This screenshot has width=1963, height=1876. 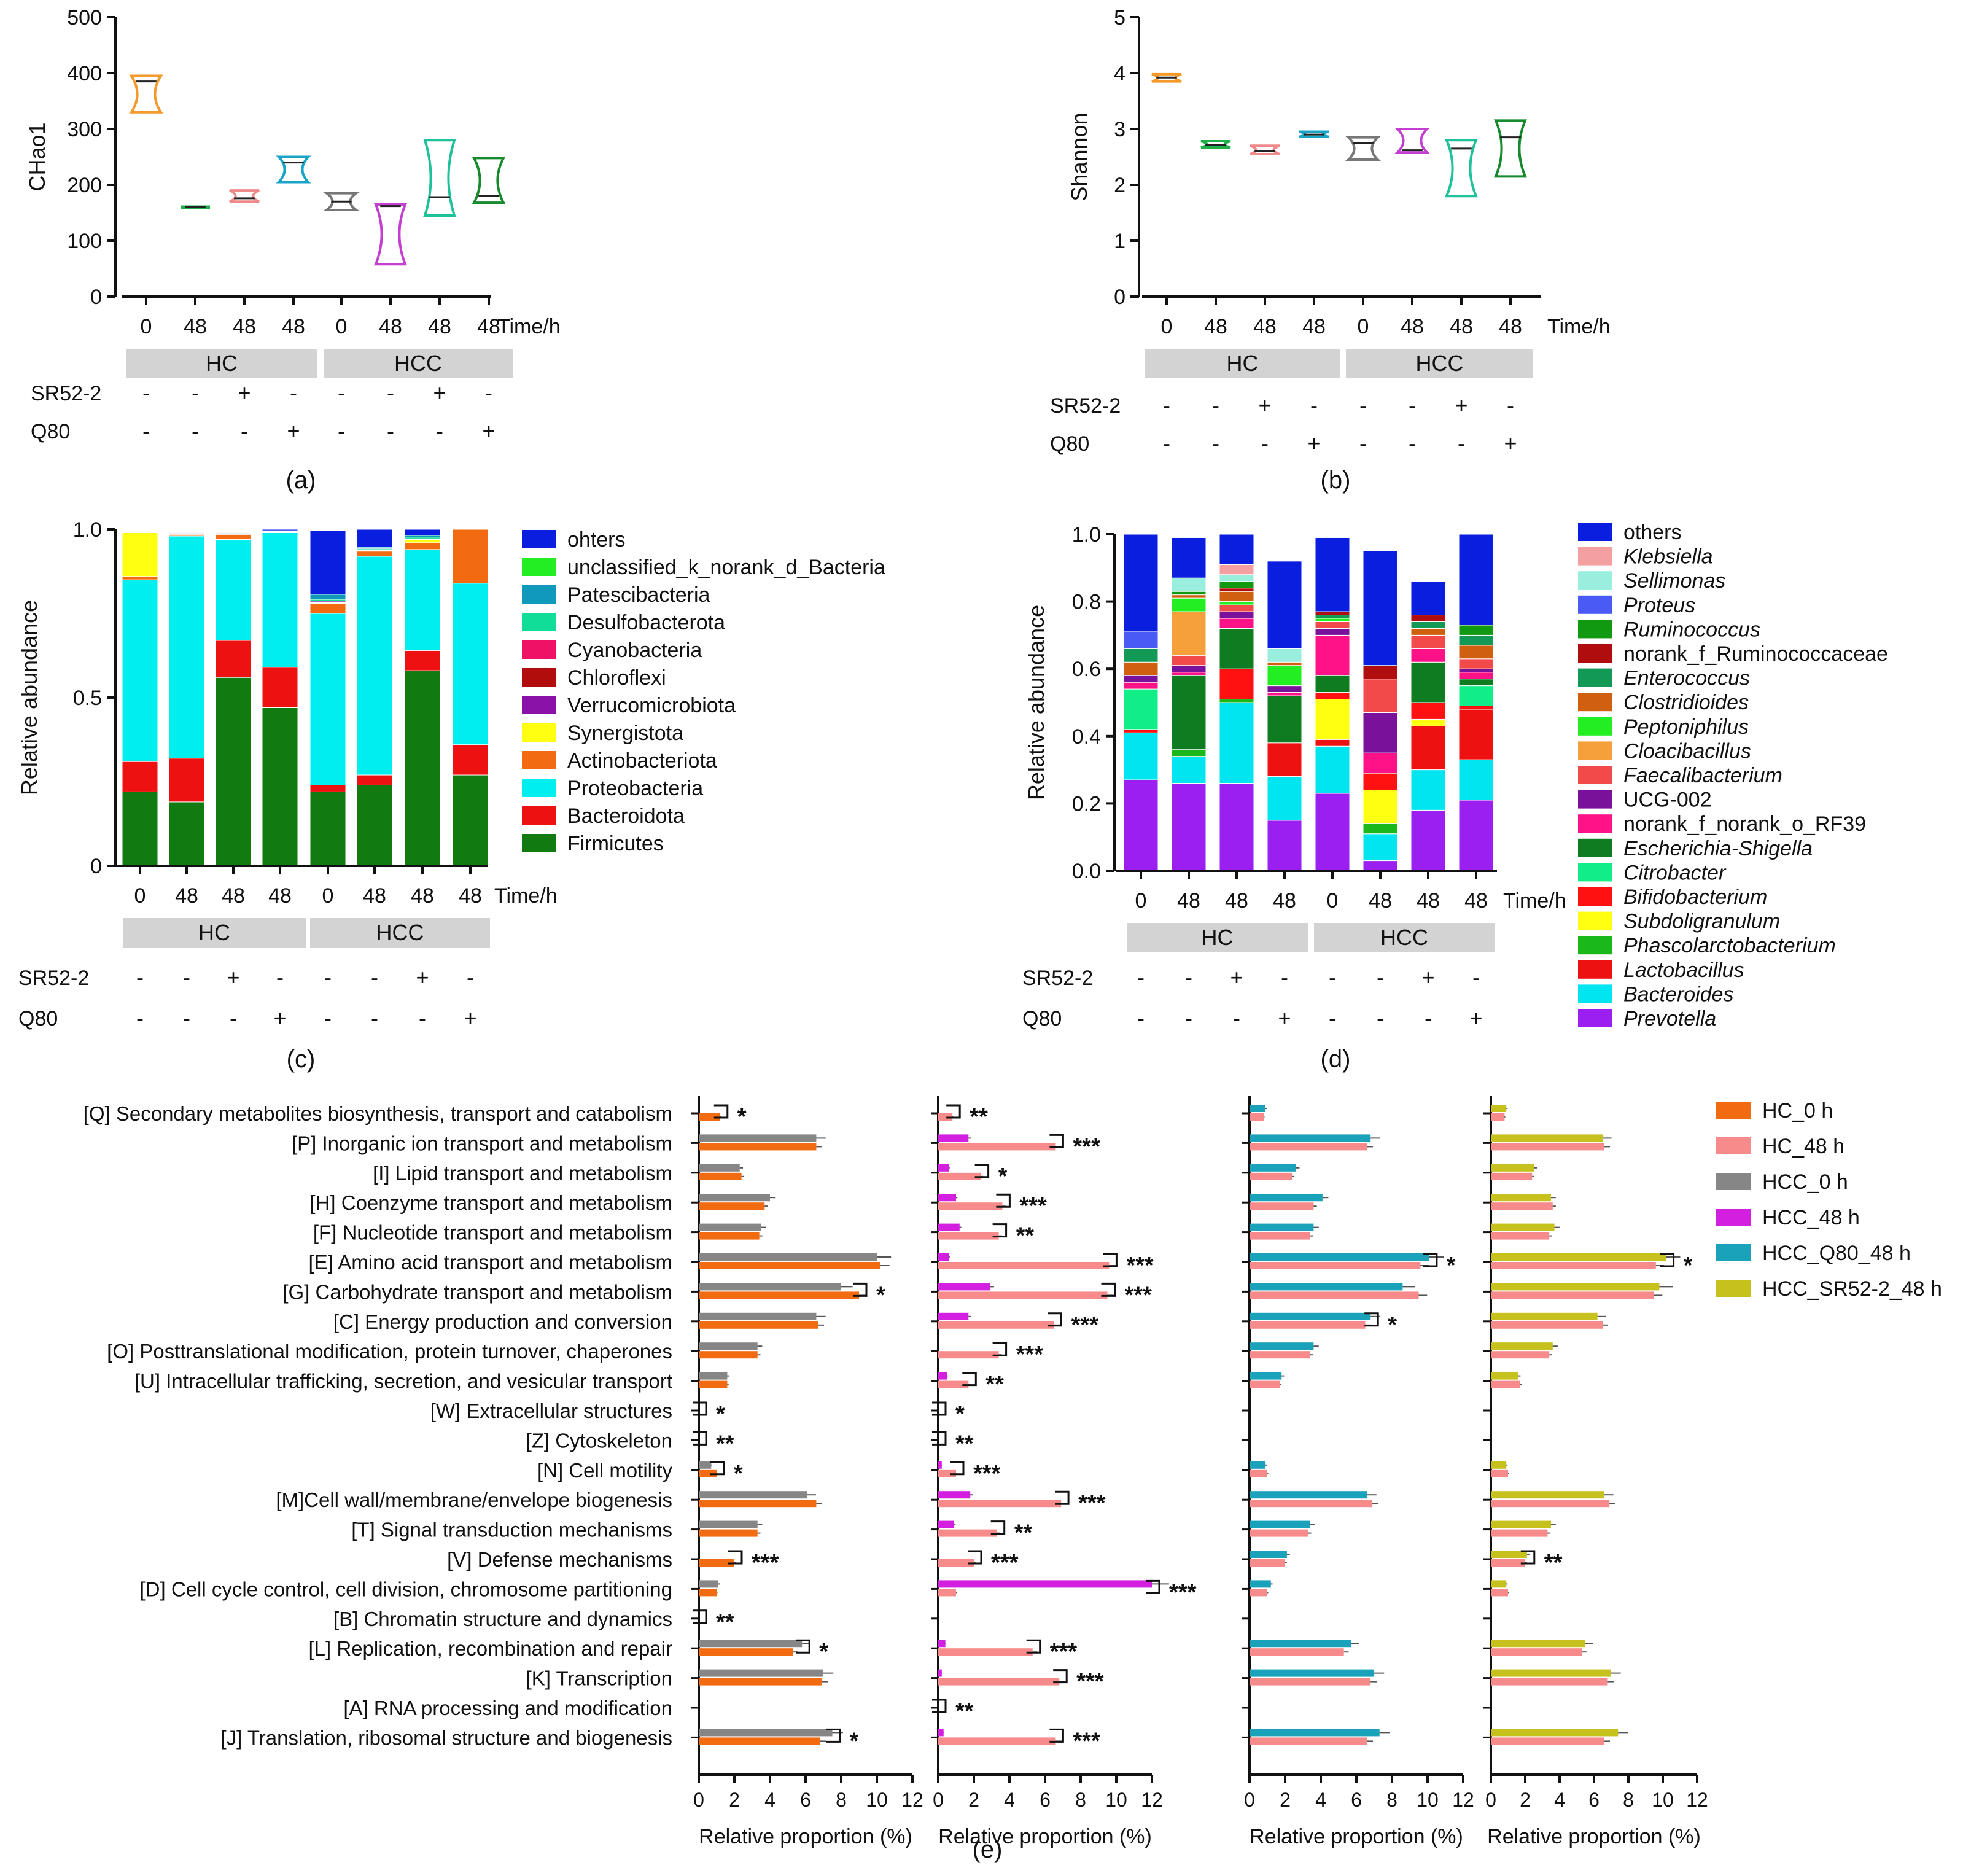 What do you see at coordinates (1669, 1018) in the screenshot?
I see `legend-label: Prevotella` at bounding box center [1669, 1018].